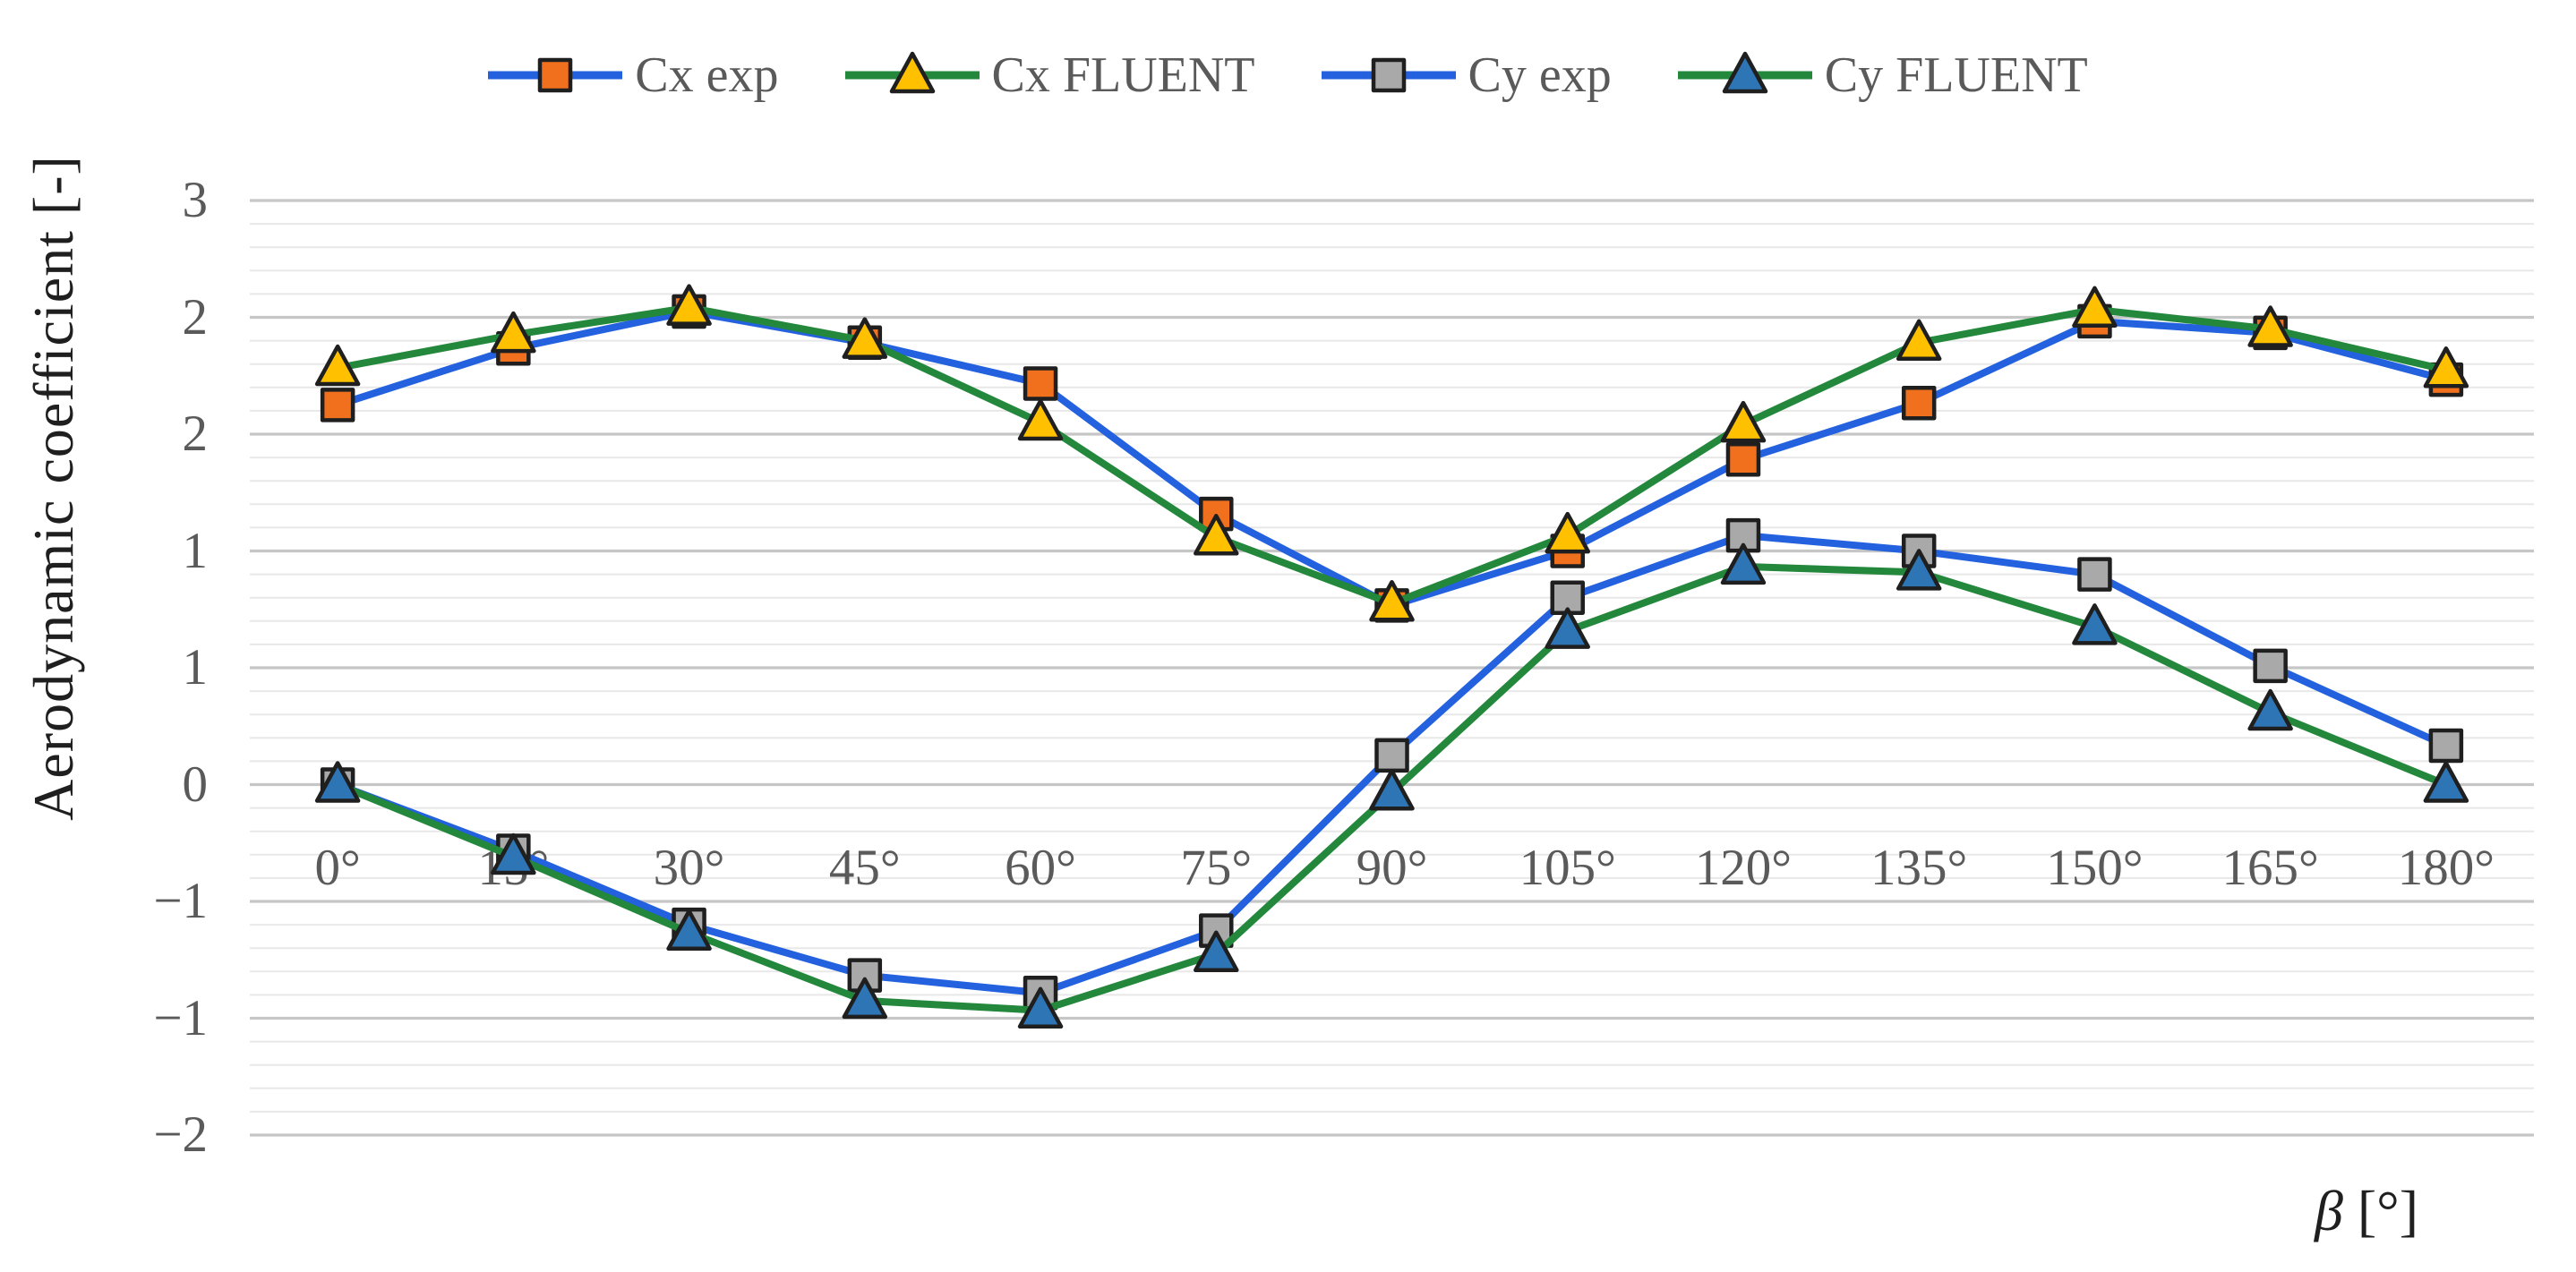  I want to click on x-tick-label: 165°, so click(2270, 868).